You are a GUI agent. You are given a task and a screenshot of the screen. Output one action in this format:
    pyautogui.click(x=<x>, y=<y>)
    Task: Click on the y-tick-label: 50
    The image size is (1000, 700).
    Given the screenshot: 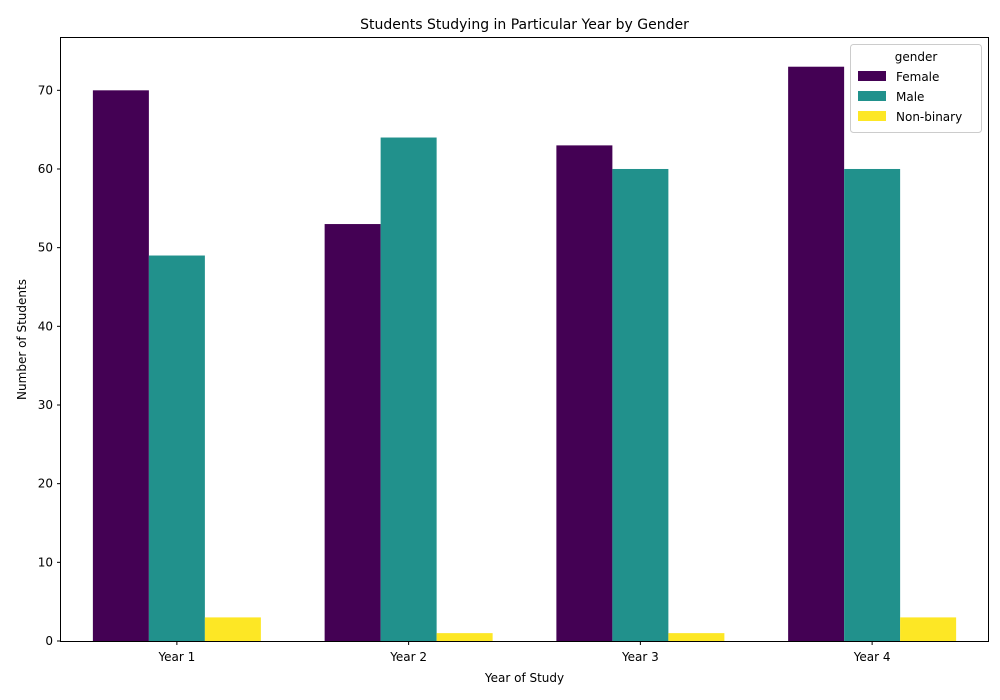 What is the action you would take?
    pyautogui.click(x=45, y=248)
    